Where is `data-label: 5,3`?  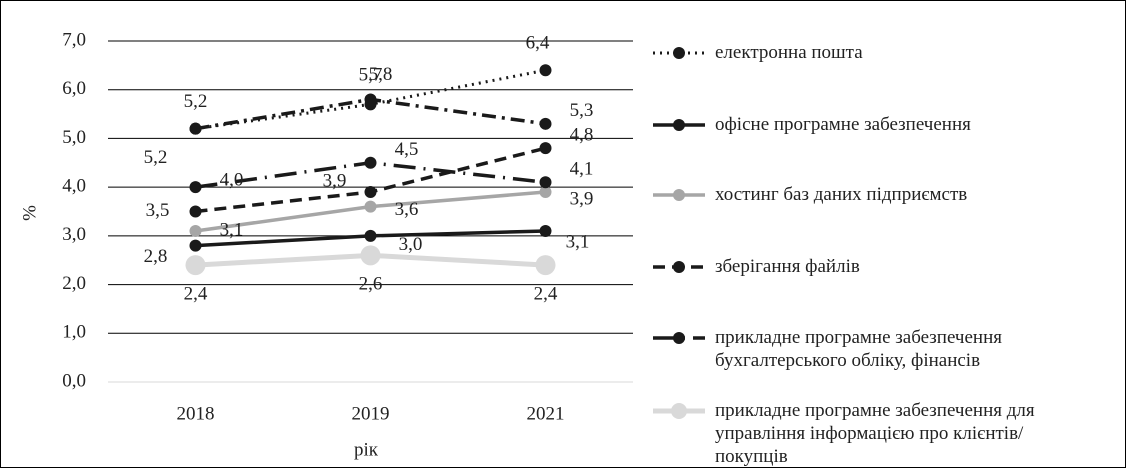 data-label: 5,3 is located at coordinates (582, 110).